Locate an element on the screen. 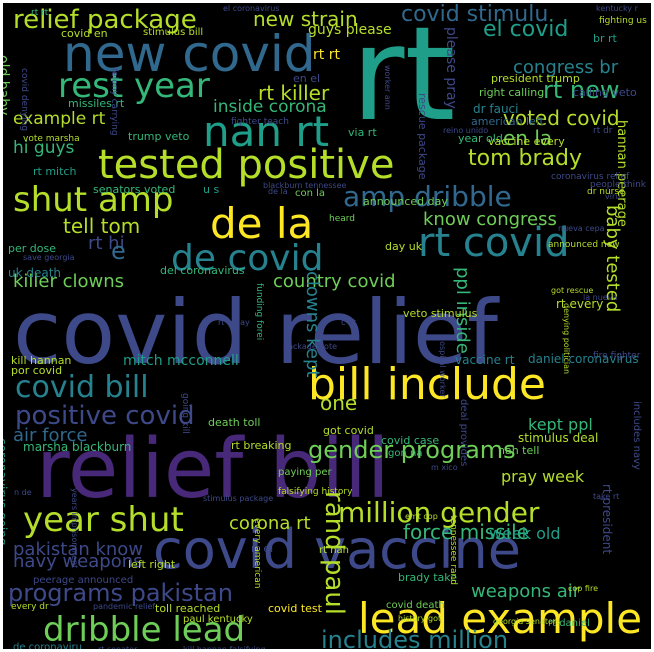 This screenshot has height=652, width=654. word-40: en la is located at coordinates (528, 138).